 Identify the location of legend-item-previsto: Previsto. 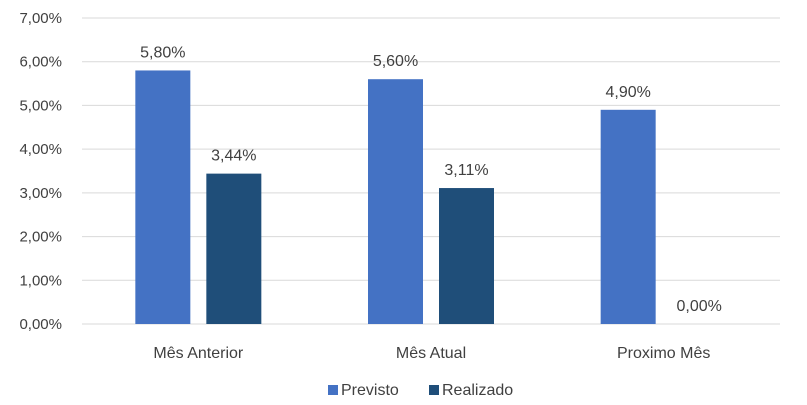
(363, 390).